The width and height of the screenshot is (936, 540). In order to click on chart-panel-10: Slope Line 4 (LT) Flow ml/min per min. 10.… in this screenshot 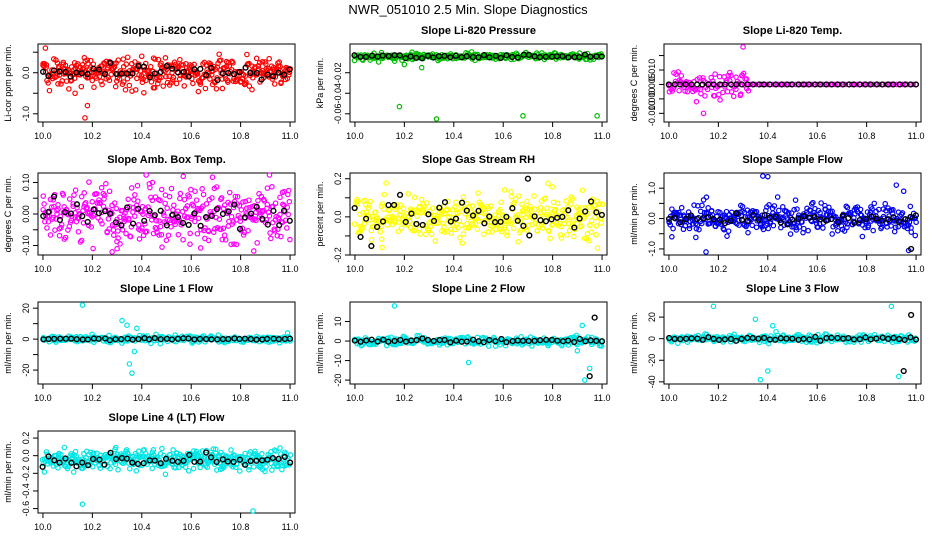, I will do `click(150, 472)`.